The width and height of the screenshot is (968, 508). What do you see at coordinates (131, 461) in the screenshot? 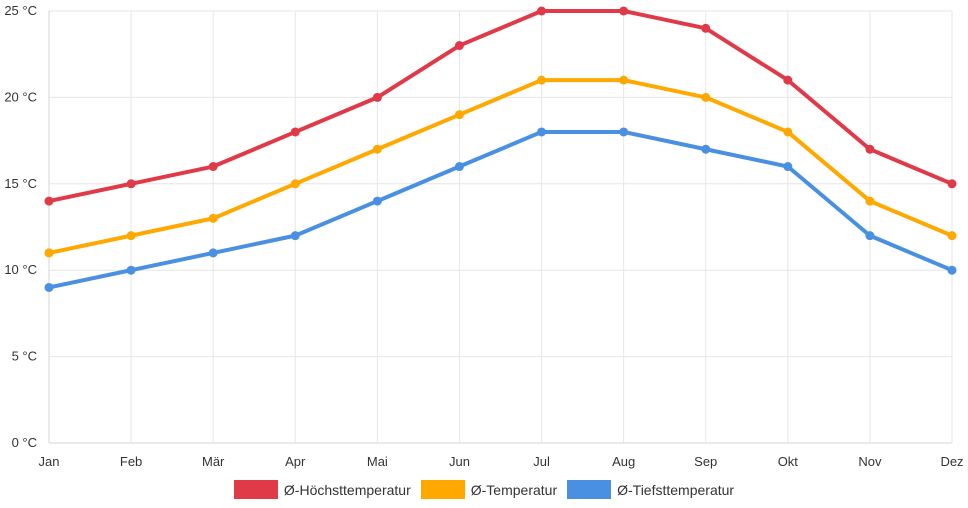
I see `x-tick-label: Feb` at bounding box center [131, 461].